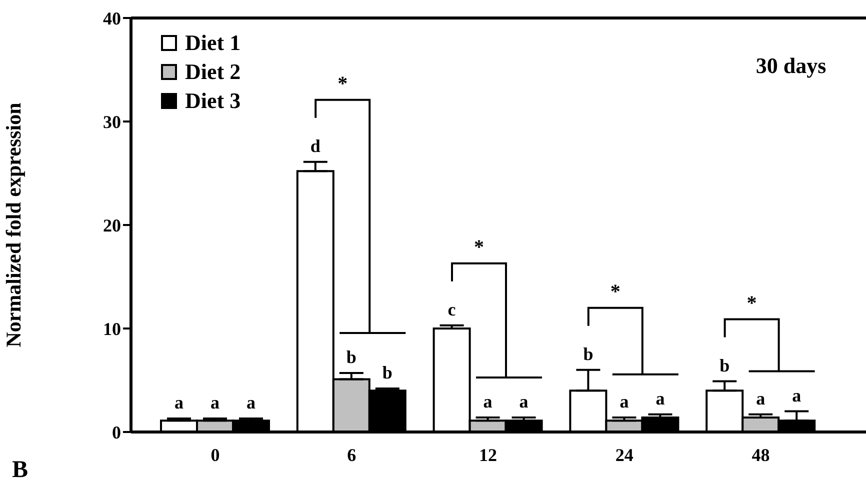 The image size is (866, 489). Describe the element at coordinates (116, 432) in the screenshot. I see `y-tick-label: 0` at that location.